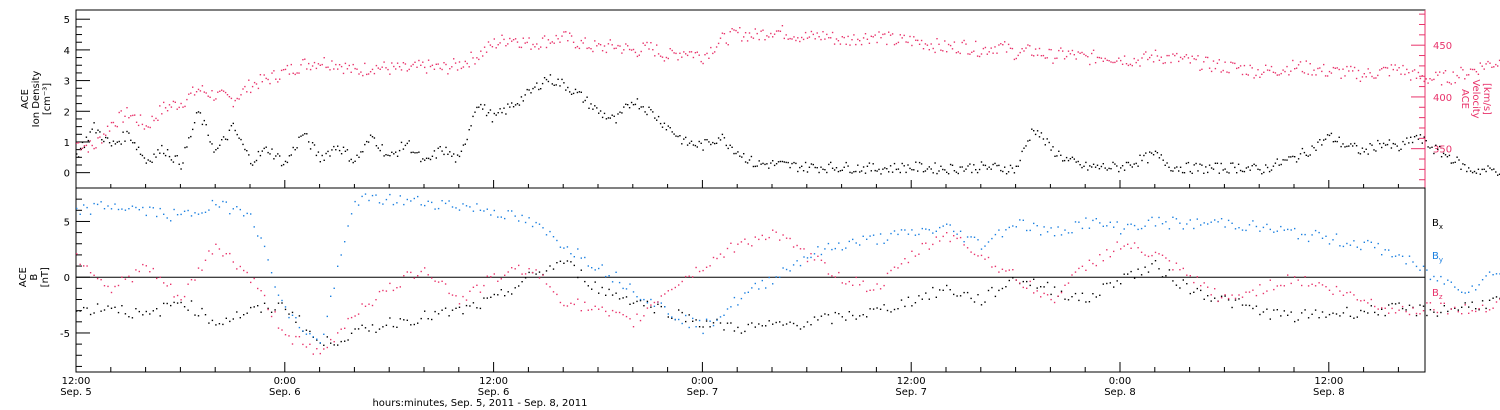  I want to click on legend-subscript: z, so click(1441, 297).